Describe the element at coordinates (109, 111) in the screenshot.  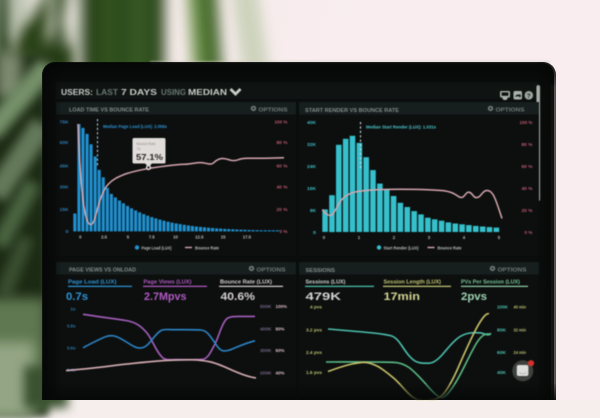
I see `svg-text: LOAD TIME VS BOUNCE RATE` at that location.